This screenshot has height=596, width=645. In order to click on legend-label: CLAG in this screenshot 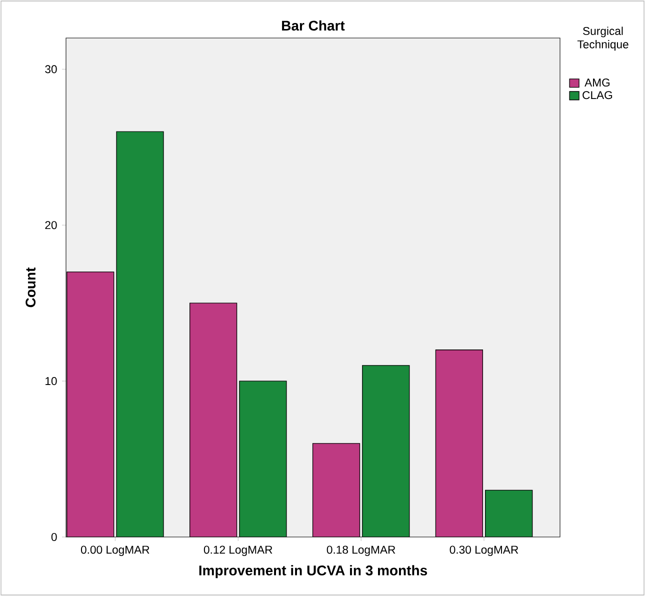, I will do `click(597, 95)`.